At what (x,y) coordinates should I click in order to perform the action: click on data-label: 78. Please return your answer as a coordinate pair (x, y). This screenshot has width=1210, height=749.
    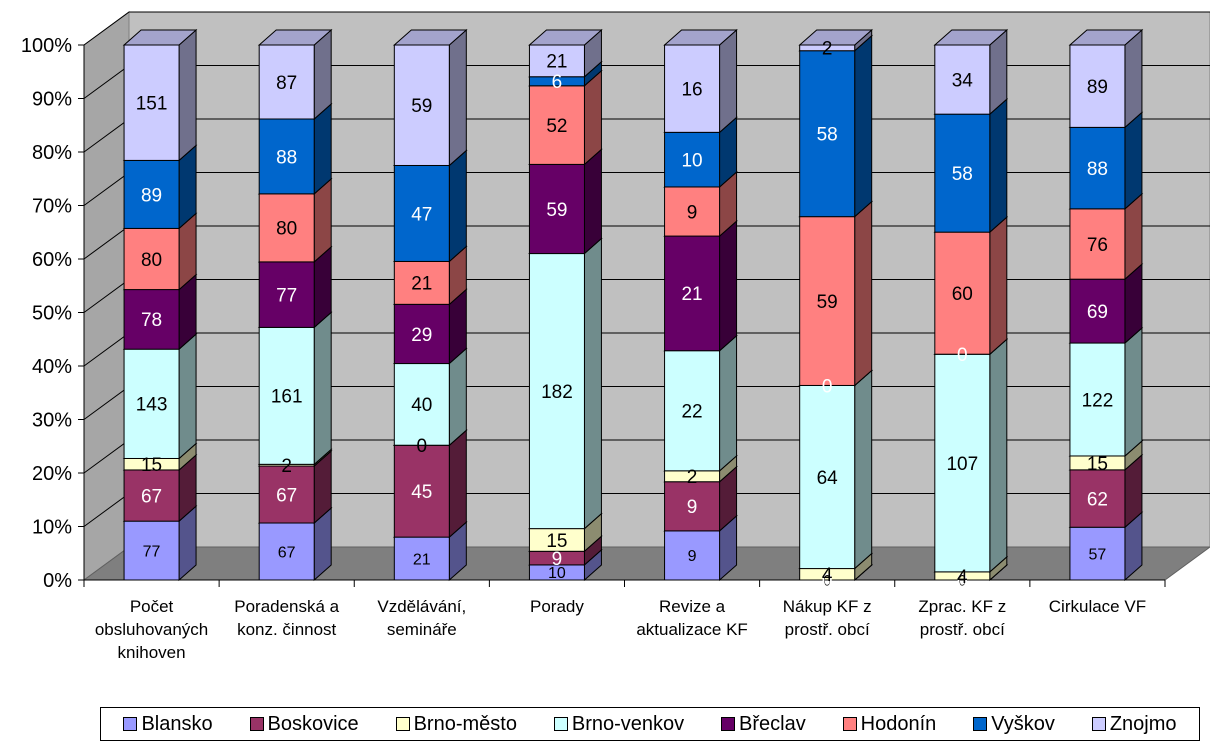
    Looking at the image, I should click on (151, 320).